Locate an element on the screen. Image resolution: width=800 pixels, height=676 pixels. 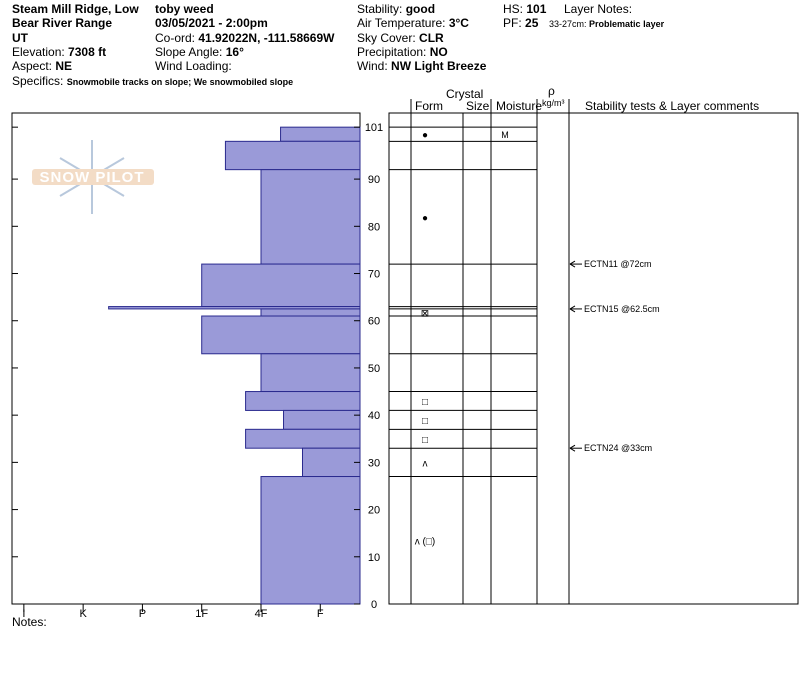
th-density: kg/m³ is located at coordinates (553, 103).